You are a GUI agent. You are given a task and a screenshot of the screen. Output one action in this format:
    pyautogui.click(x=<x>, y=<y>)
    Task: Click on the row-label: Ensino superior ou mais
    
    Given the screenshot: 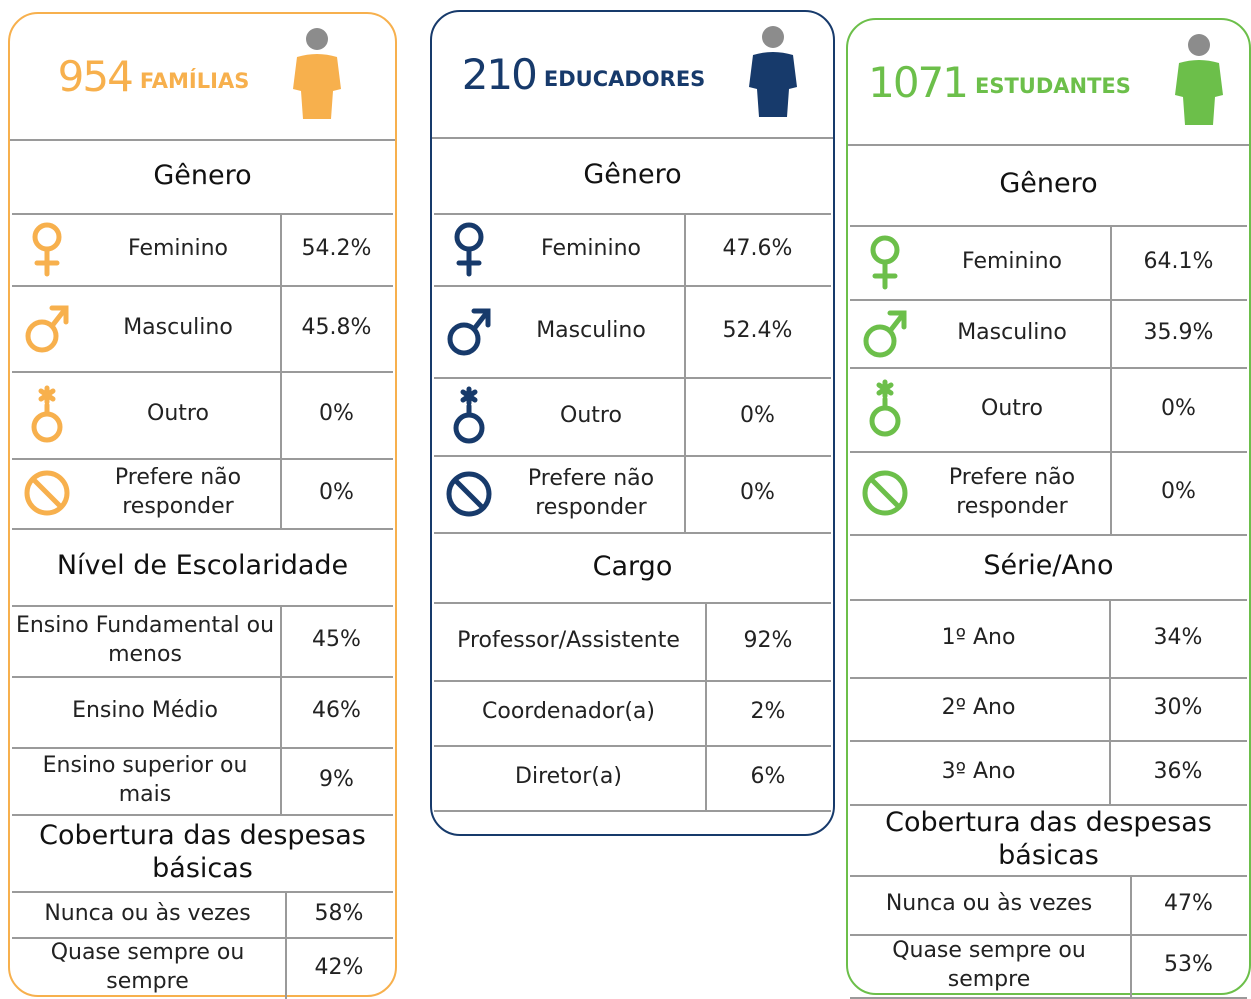 What is the action you would take?
    pyautogui.click(x=145, y=779)
    